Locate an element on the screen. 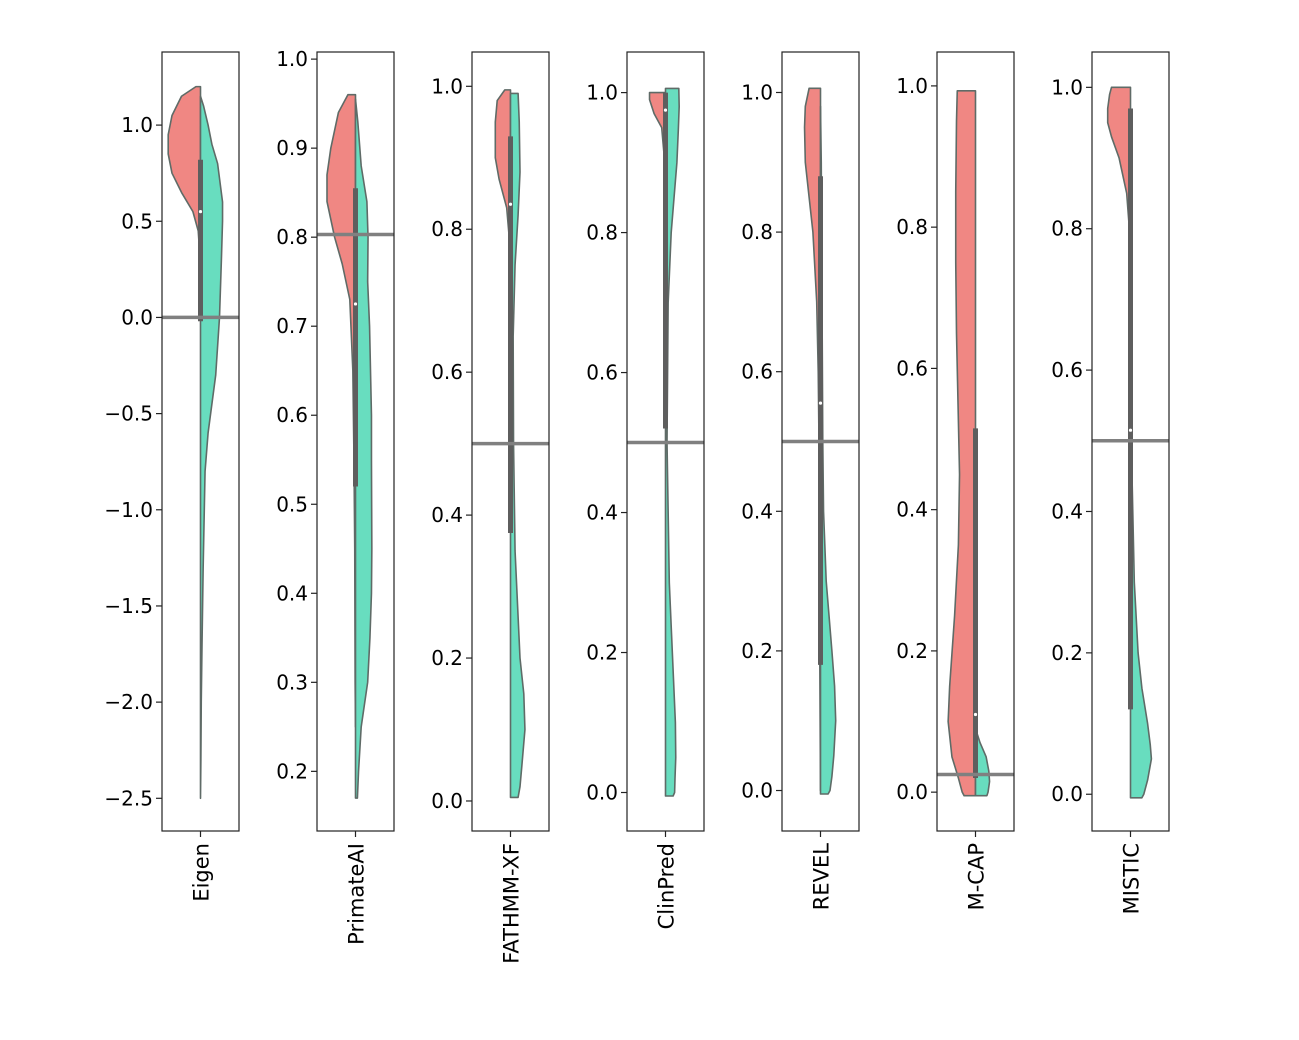 The width and height of the screenshot is (1299, 1040). category-label-fathmm-xf: FATHMM-XF is located at coordinates (512, 903).